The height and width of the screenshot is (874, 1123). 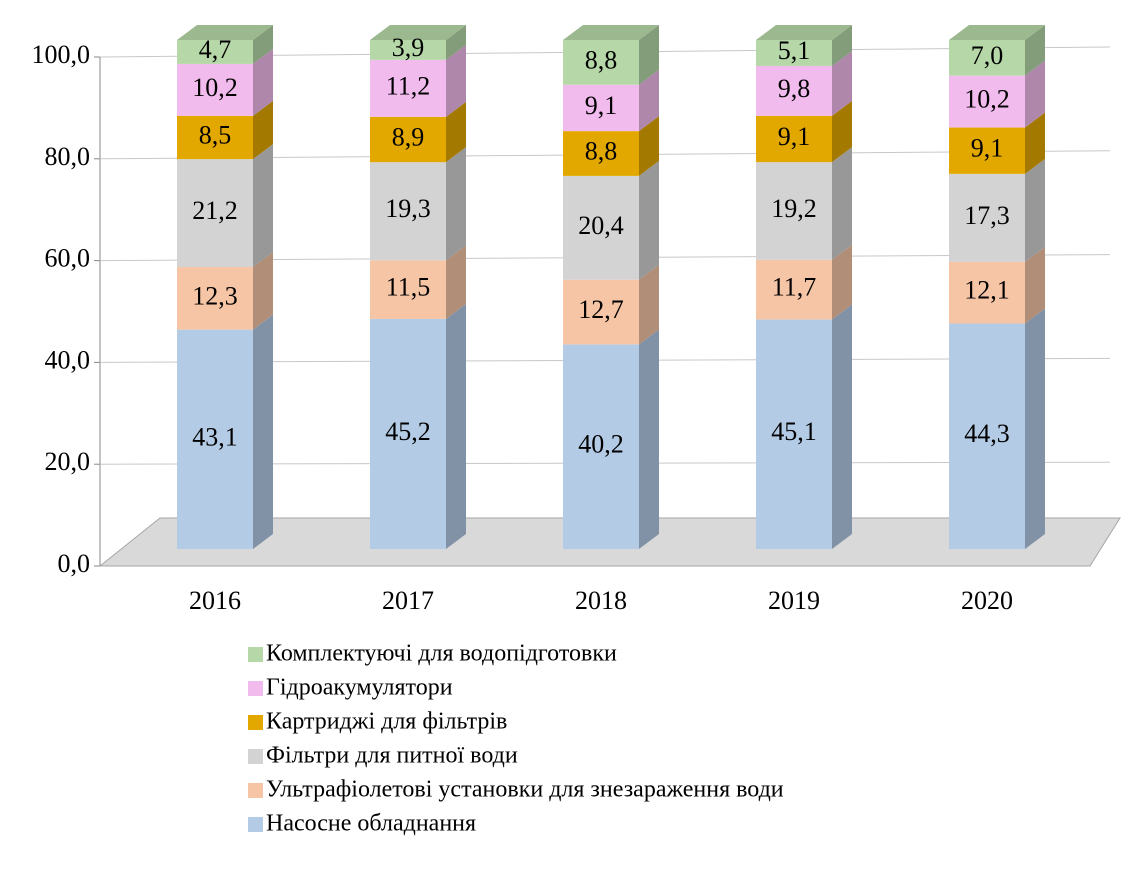 I want to click on legend-label: Картриджі для фільтрів, so click(x=386, y=722).